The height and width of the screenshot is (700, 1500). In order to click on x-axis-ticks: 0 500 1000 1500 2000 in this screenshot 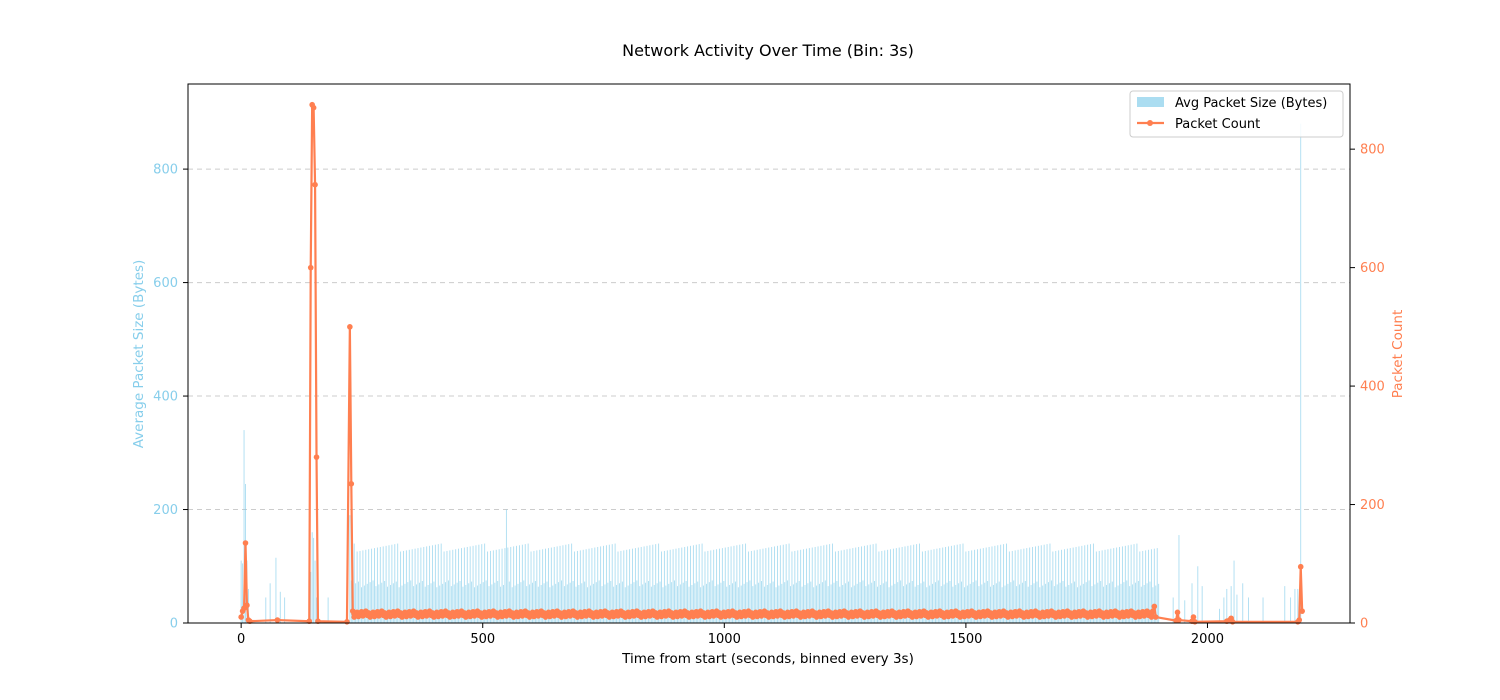, I will do `click(730, 635)`.